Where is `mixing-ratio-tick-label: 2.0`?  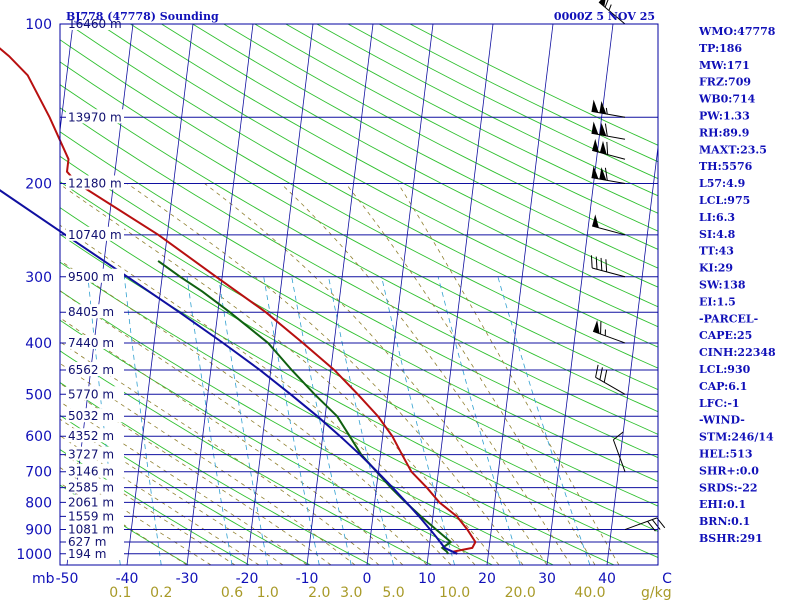 mixing-ratio-tick-label: 2.0 is located at coordinates (319, 592).